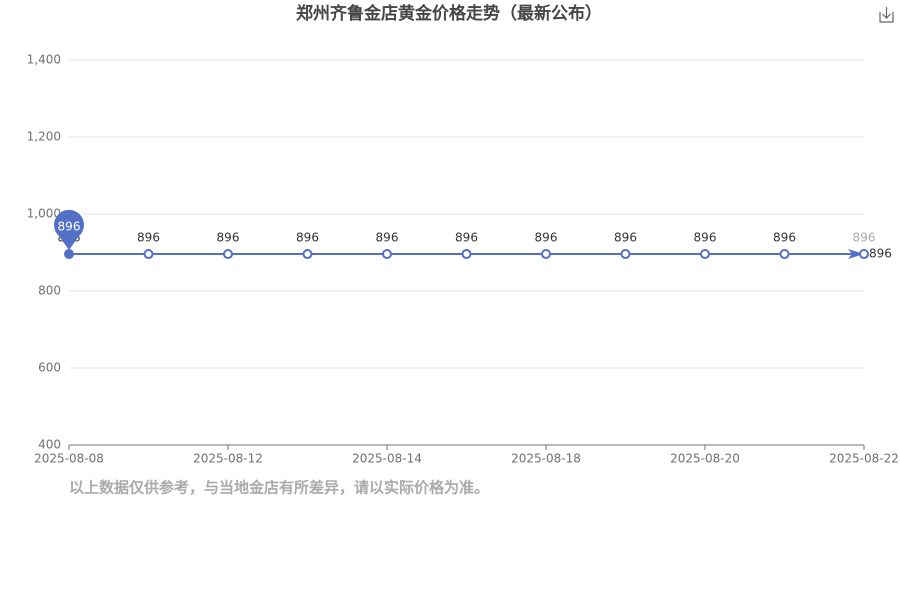 The height and width of the screenshot is (600, 900). Describe the element at coordinates (44, 60) in the screenshot. I see `y-tick-label: 1,400` at that location.